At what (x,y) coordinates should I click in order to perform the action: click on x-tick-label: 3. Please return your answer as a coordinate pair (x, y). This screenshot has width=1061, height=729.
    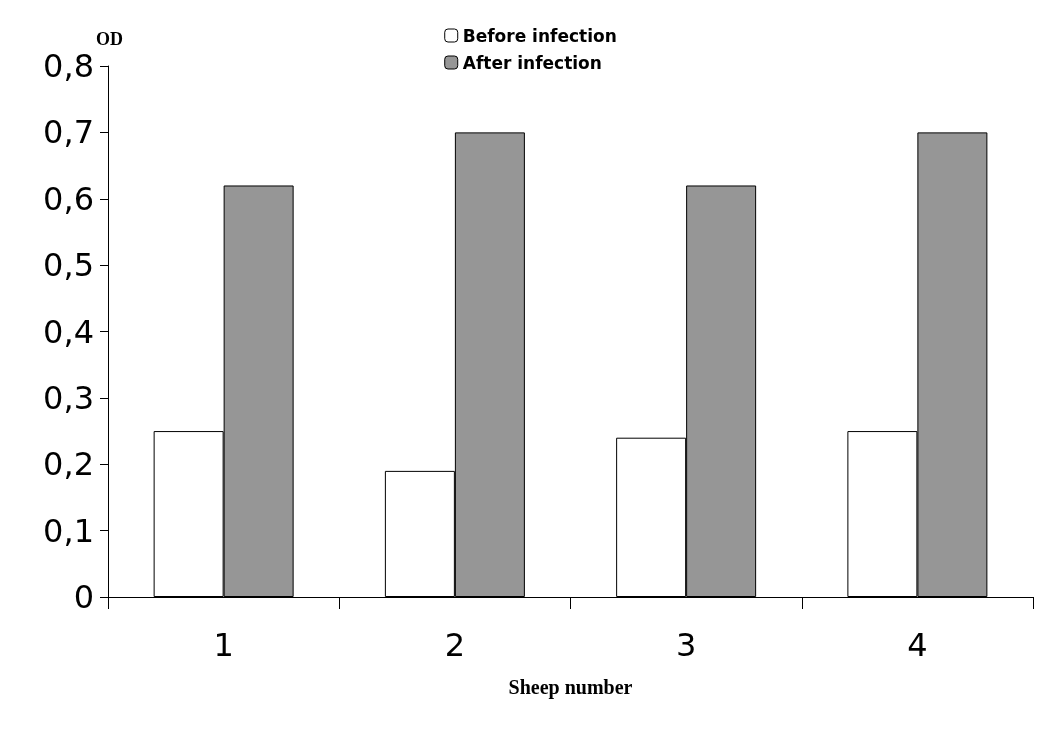
    Looking at the image, I should click on (686, 645).